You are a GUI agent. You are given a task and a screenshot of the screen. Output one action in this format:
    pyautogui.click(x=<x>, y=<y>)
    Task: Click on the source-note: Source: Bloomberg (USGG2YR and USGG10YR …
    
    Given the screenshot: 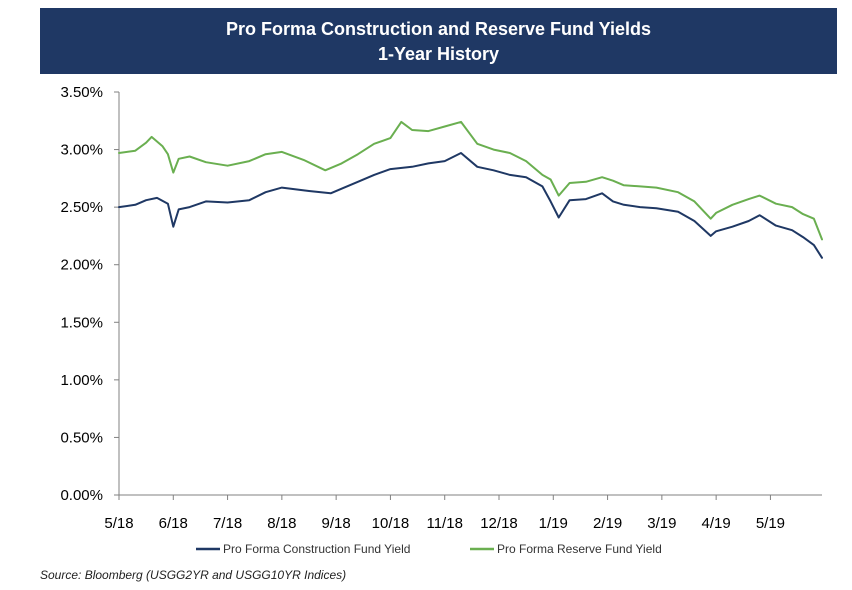 What is the action you would take?
    pyautogui.click(x=193, y=575)
    